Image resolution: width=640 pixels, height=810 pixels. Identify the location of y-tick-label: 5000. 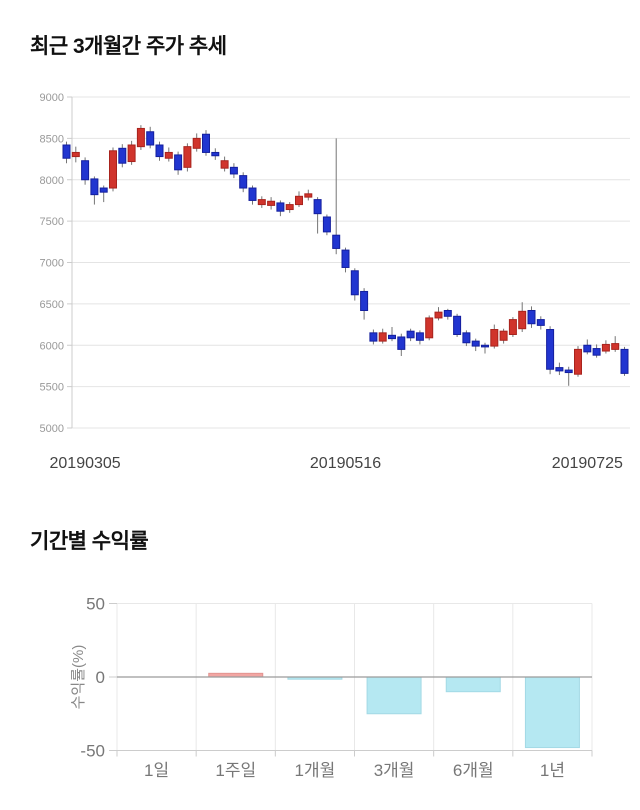
(52, 429).